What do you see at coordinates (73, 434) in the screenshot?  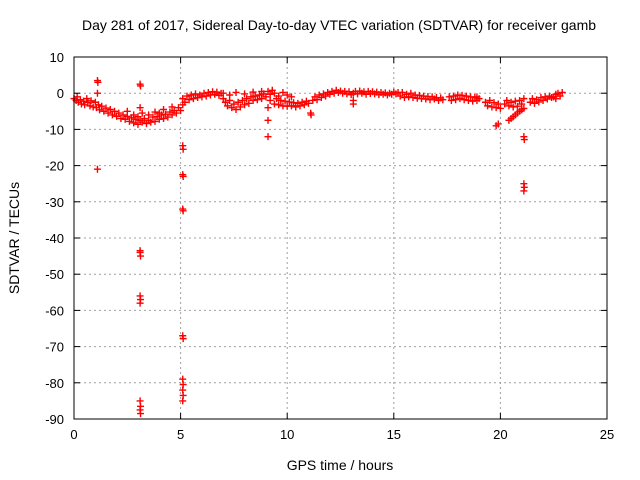 I see `x-tick-label: 0` at bounding box center [73, 434].